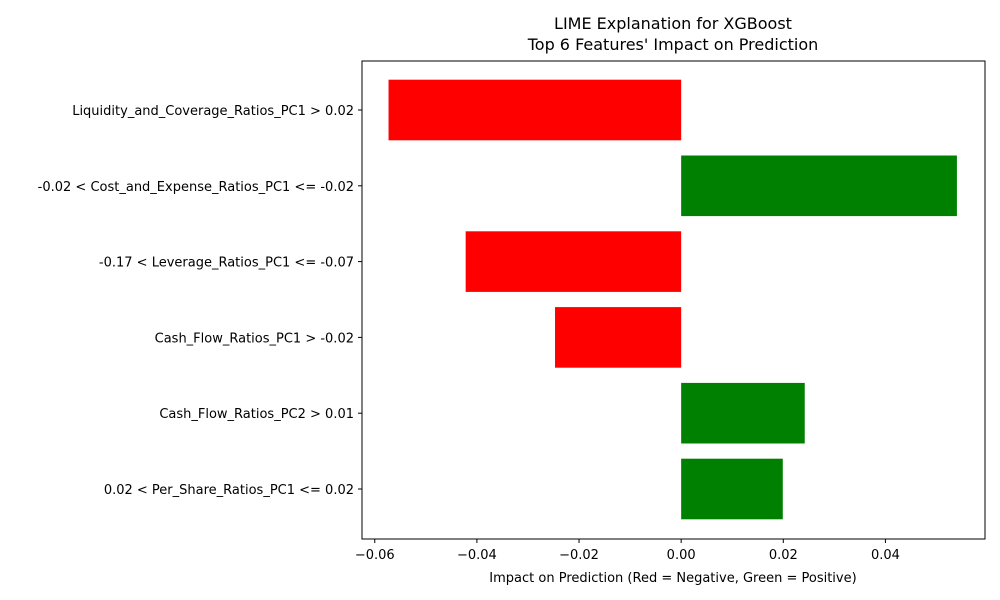 The height and width of the screenshot is (600, 1000). What do you see at coordinates (477, 555) in the screenshot?
I see `x-tick-label: −0.04` at bounding box center [477, 555].